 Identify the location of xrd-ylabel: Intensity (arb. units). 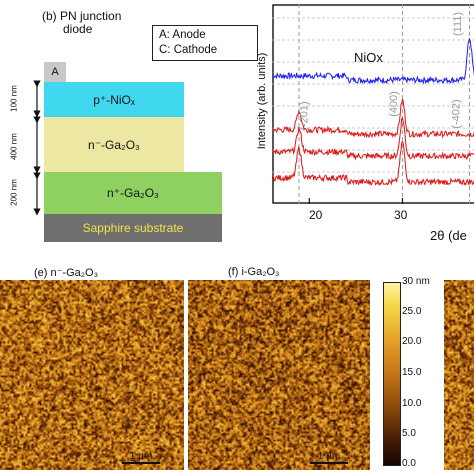
(262, 101).